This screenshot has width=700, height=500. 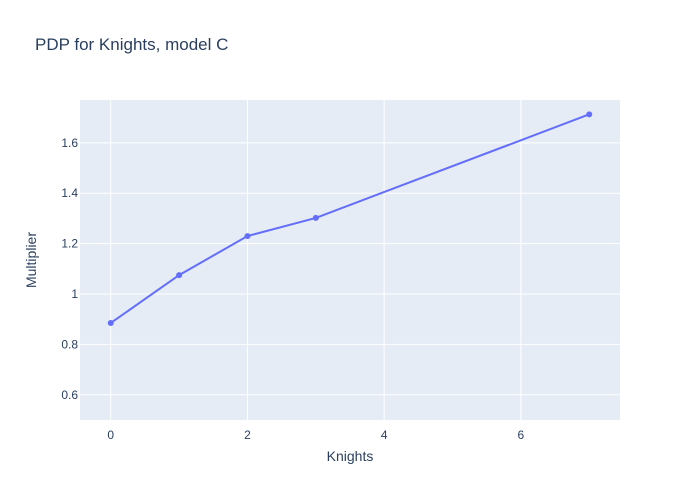 What do you see at coordinates (31, 260) in the screenshot?
I see `y-axis-title: Multiplier` at bounding box center [31, 260].